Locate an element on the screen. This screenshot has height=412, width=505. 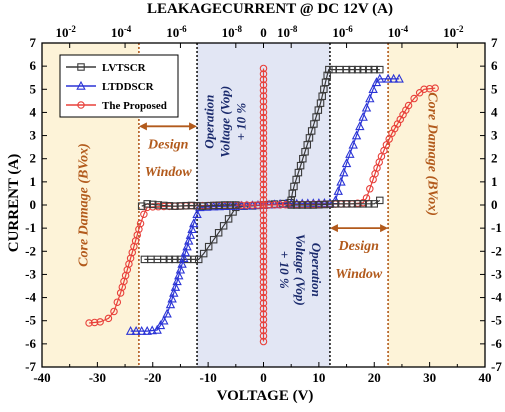
y-tick-label-left: 6 is located at coordinates (33, 65).